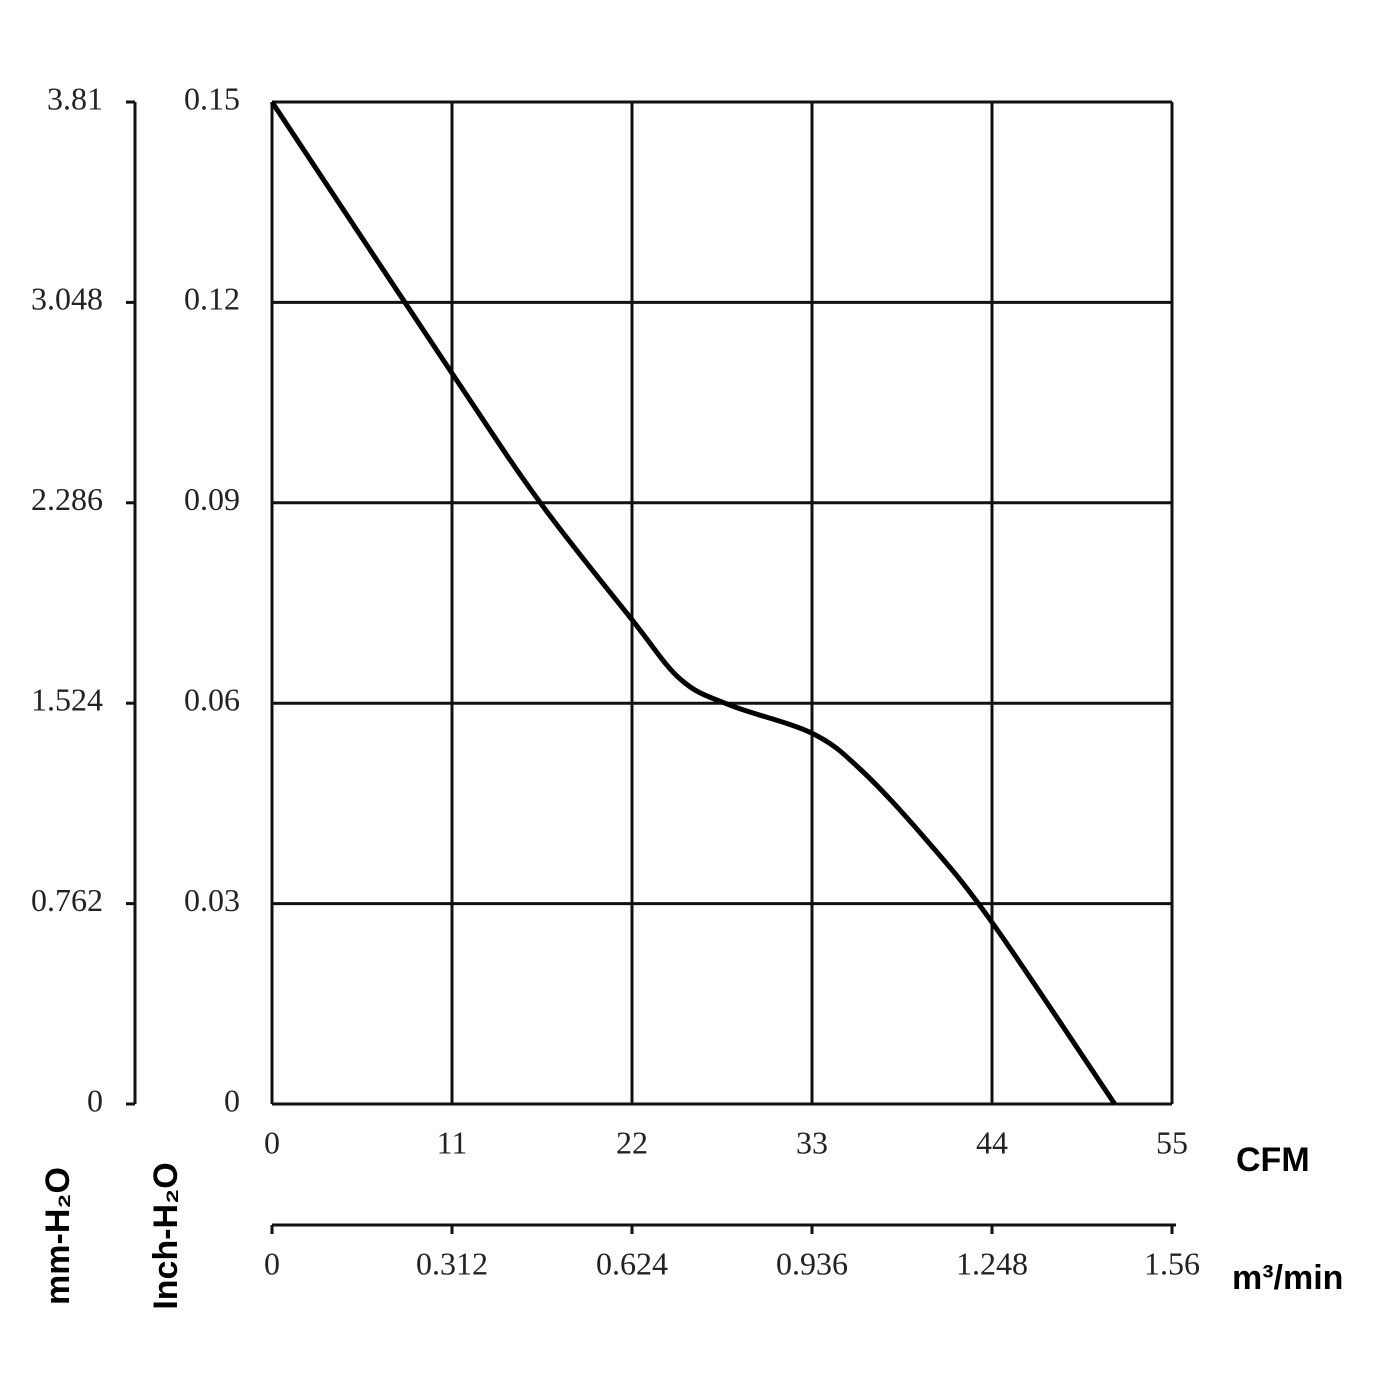 Image resolution: width=1400 pixels, height=1400 pixels. What do you see at coordinates (452, 1263) in the screenshot?
I see `x2-tick-label: 0.312` at bounding box center [452, 1263].